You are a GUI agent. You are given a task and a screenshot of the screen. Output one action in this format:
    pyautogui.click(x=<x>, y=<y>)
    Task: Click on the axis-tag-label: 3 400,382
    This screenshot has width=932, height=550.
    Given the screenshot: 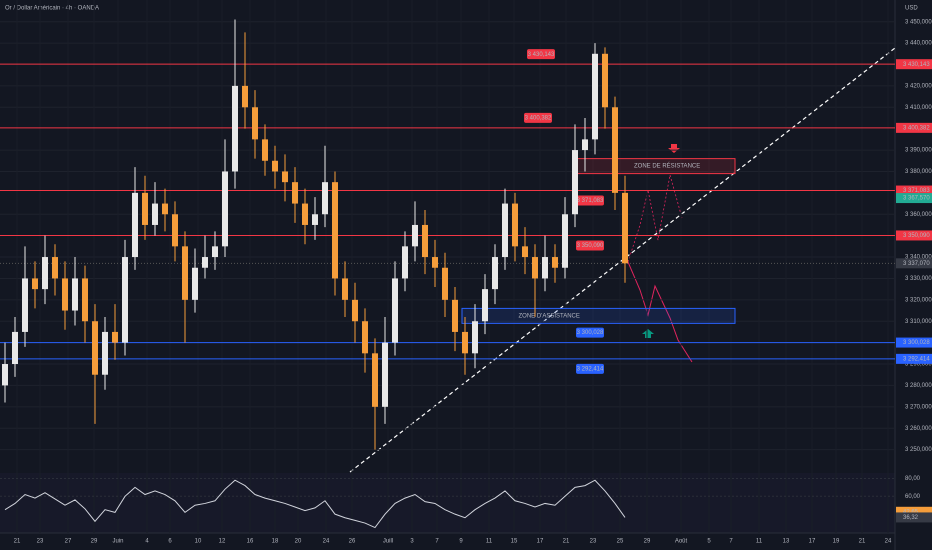 What is the action you would take?
    pyautogui.click(x=916, y=128)
    